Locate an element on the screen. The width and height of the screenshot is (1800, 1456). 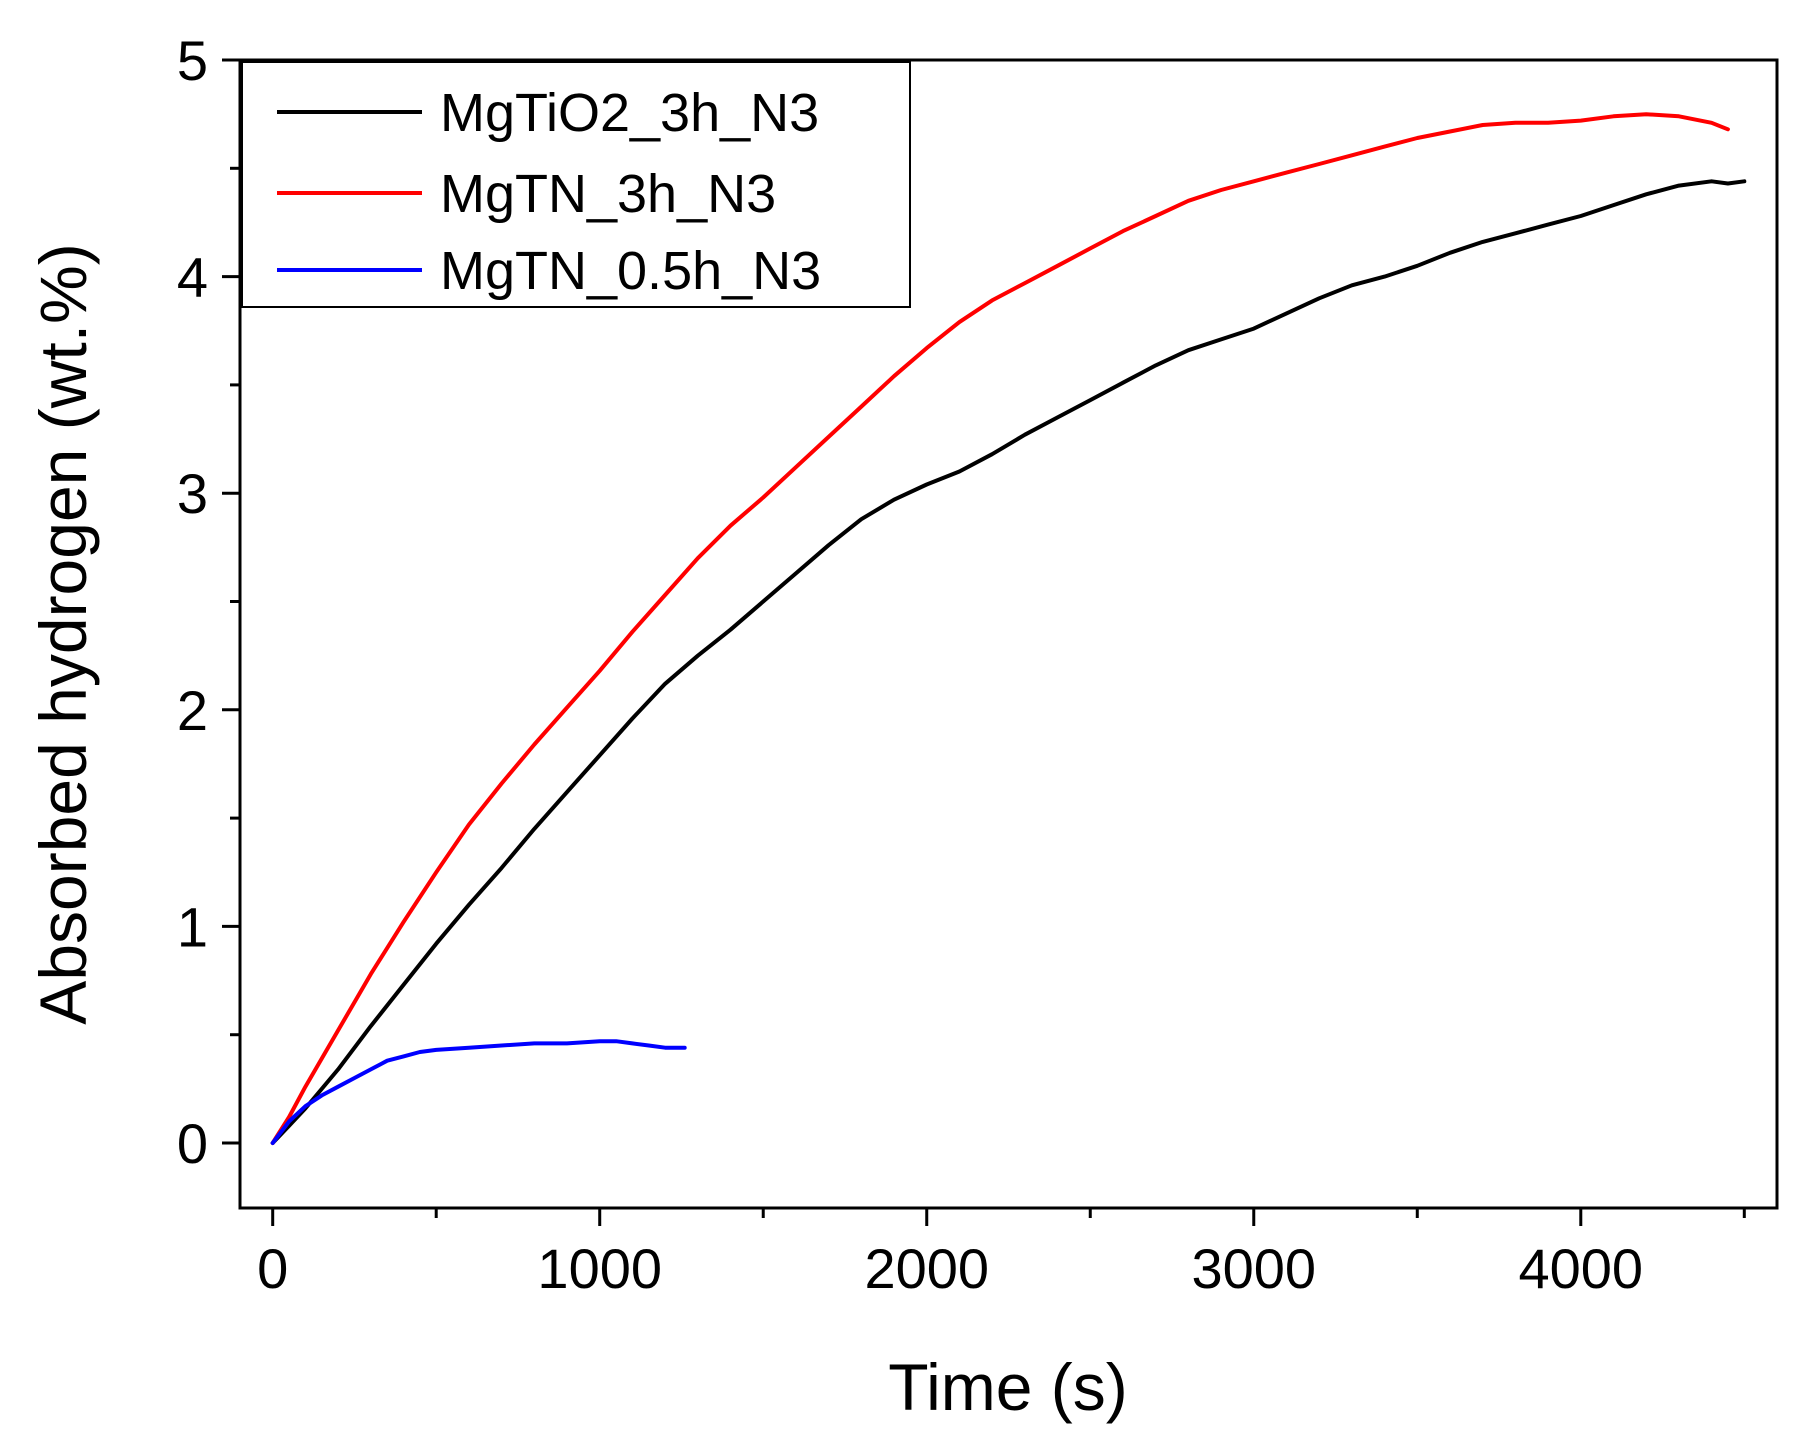
series-line-mgtn-0-5h-n3 is located at coordinates (478, 1092).